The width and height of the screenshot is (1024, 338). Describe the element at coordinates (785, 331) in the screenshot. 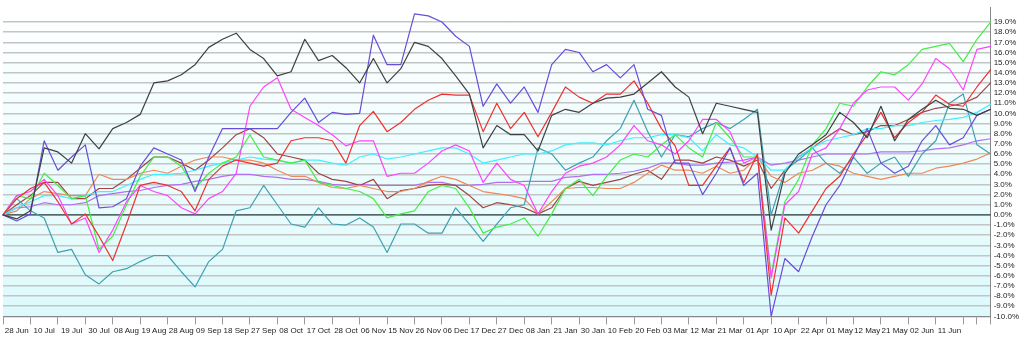

I see `x-tick-label: 10 Apr` at that location.